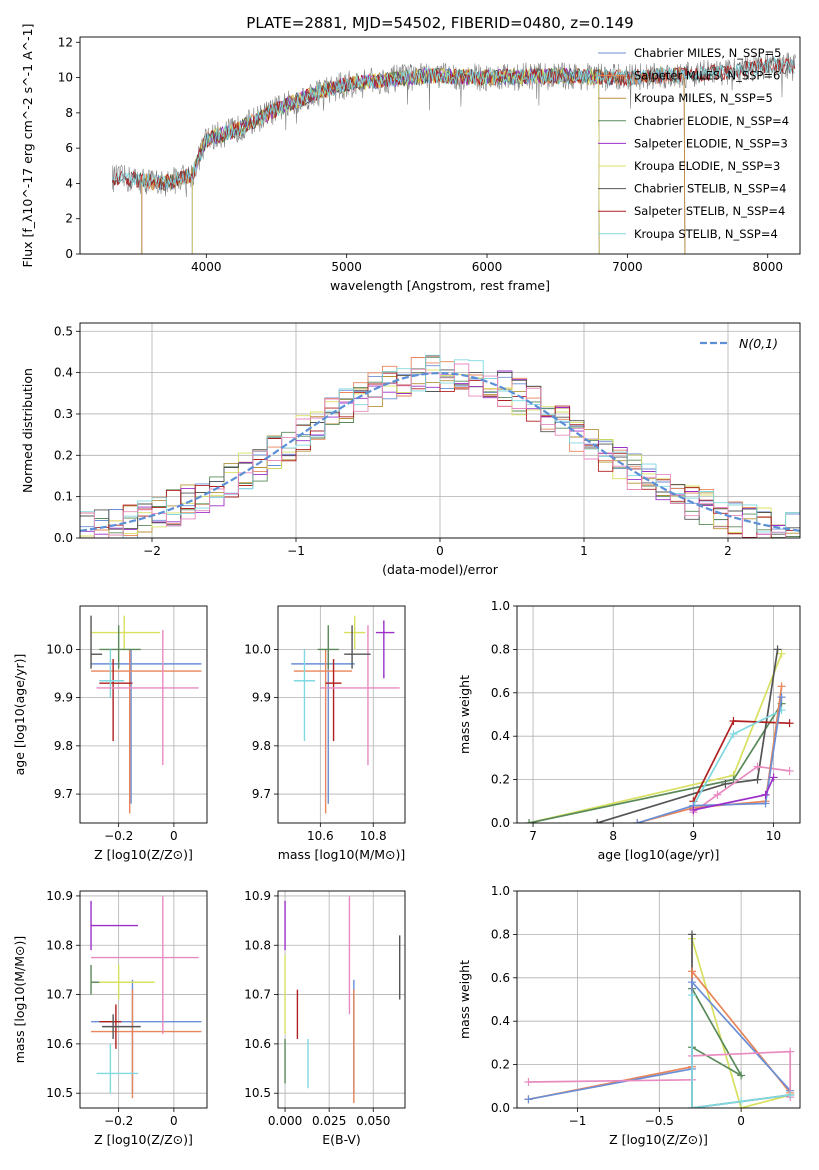 The width and height of the screenshot is (819, 1170). What do you see at coordinates (346, 267) in the screenshot?
I see `x-tick-label: 5000` at bounding box center [346, 267].